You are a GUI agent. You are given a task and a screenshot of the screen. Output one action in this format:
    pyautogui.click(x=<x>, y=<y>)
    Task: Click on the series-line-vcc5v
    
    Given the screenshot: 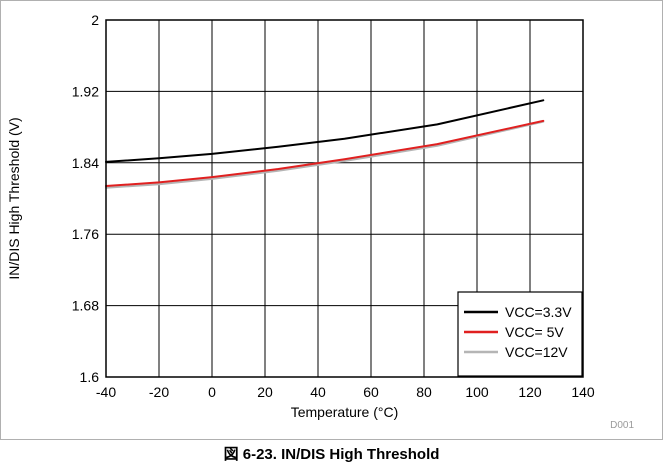 What is the action you would take?
    pyautogui.click(x=325, y=153)
    